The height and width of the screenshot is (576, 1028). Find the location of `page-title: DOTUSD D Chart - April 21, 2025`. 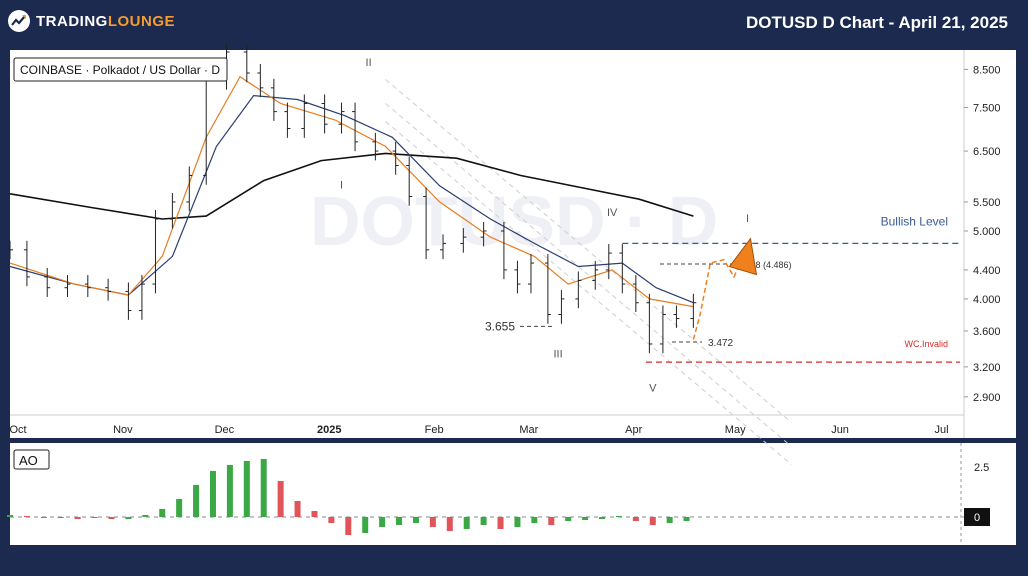

page-title: DOTUSD D Chart - April 21, 2025 is located at coordinates (877, 22).